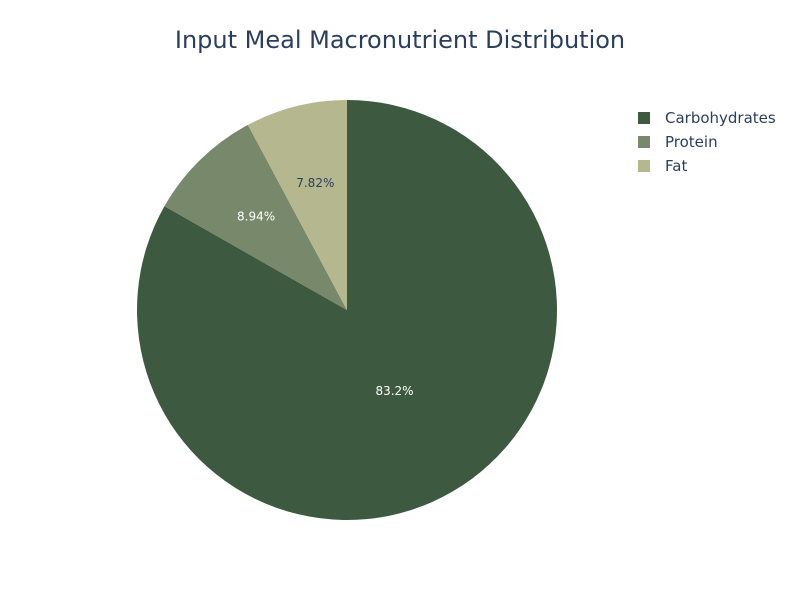  What do you see at coordinates (644, 166) in the screenshot?
I see `legend-swatch-fat` at bounding box center [644, 166].